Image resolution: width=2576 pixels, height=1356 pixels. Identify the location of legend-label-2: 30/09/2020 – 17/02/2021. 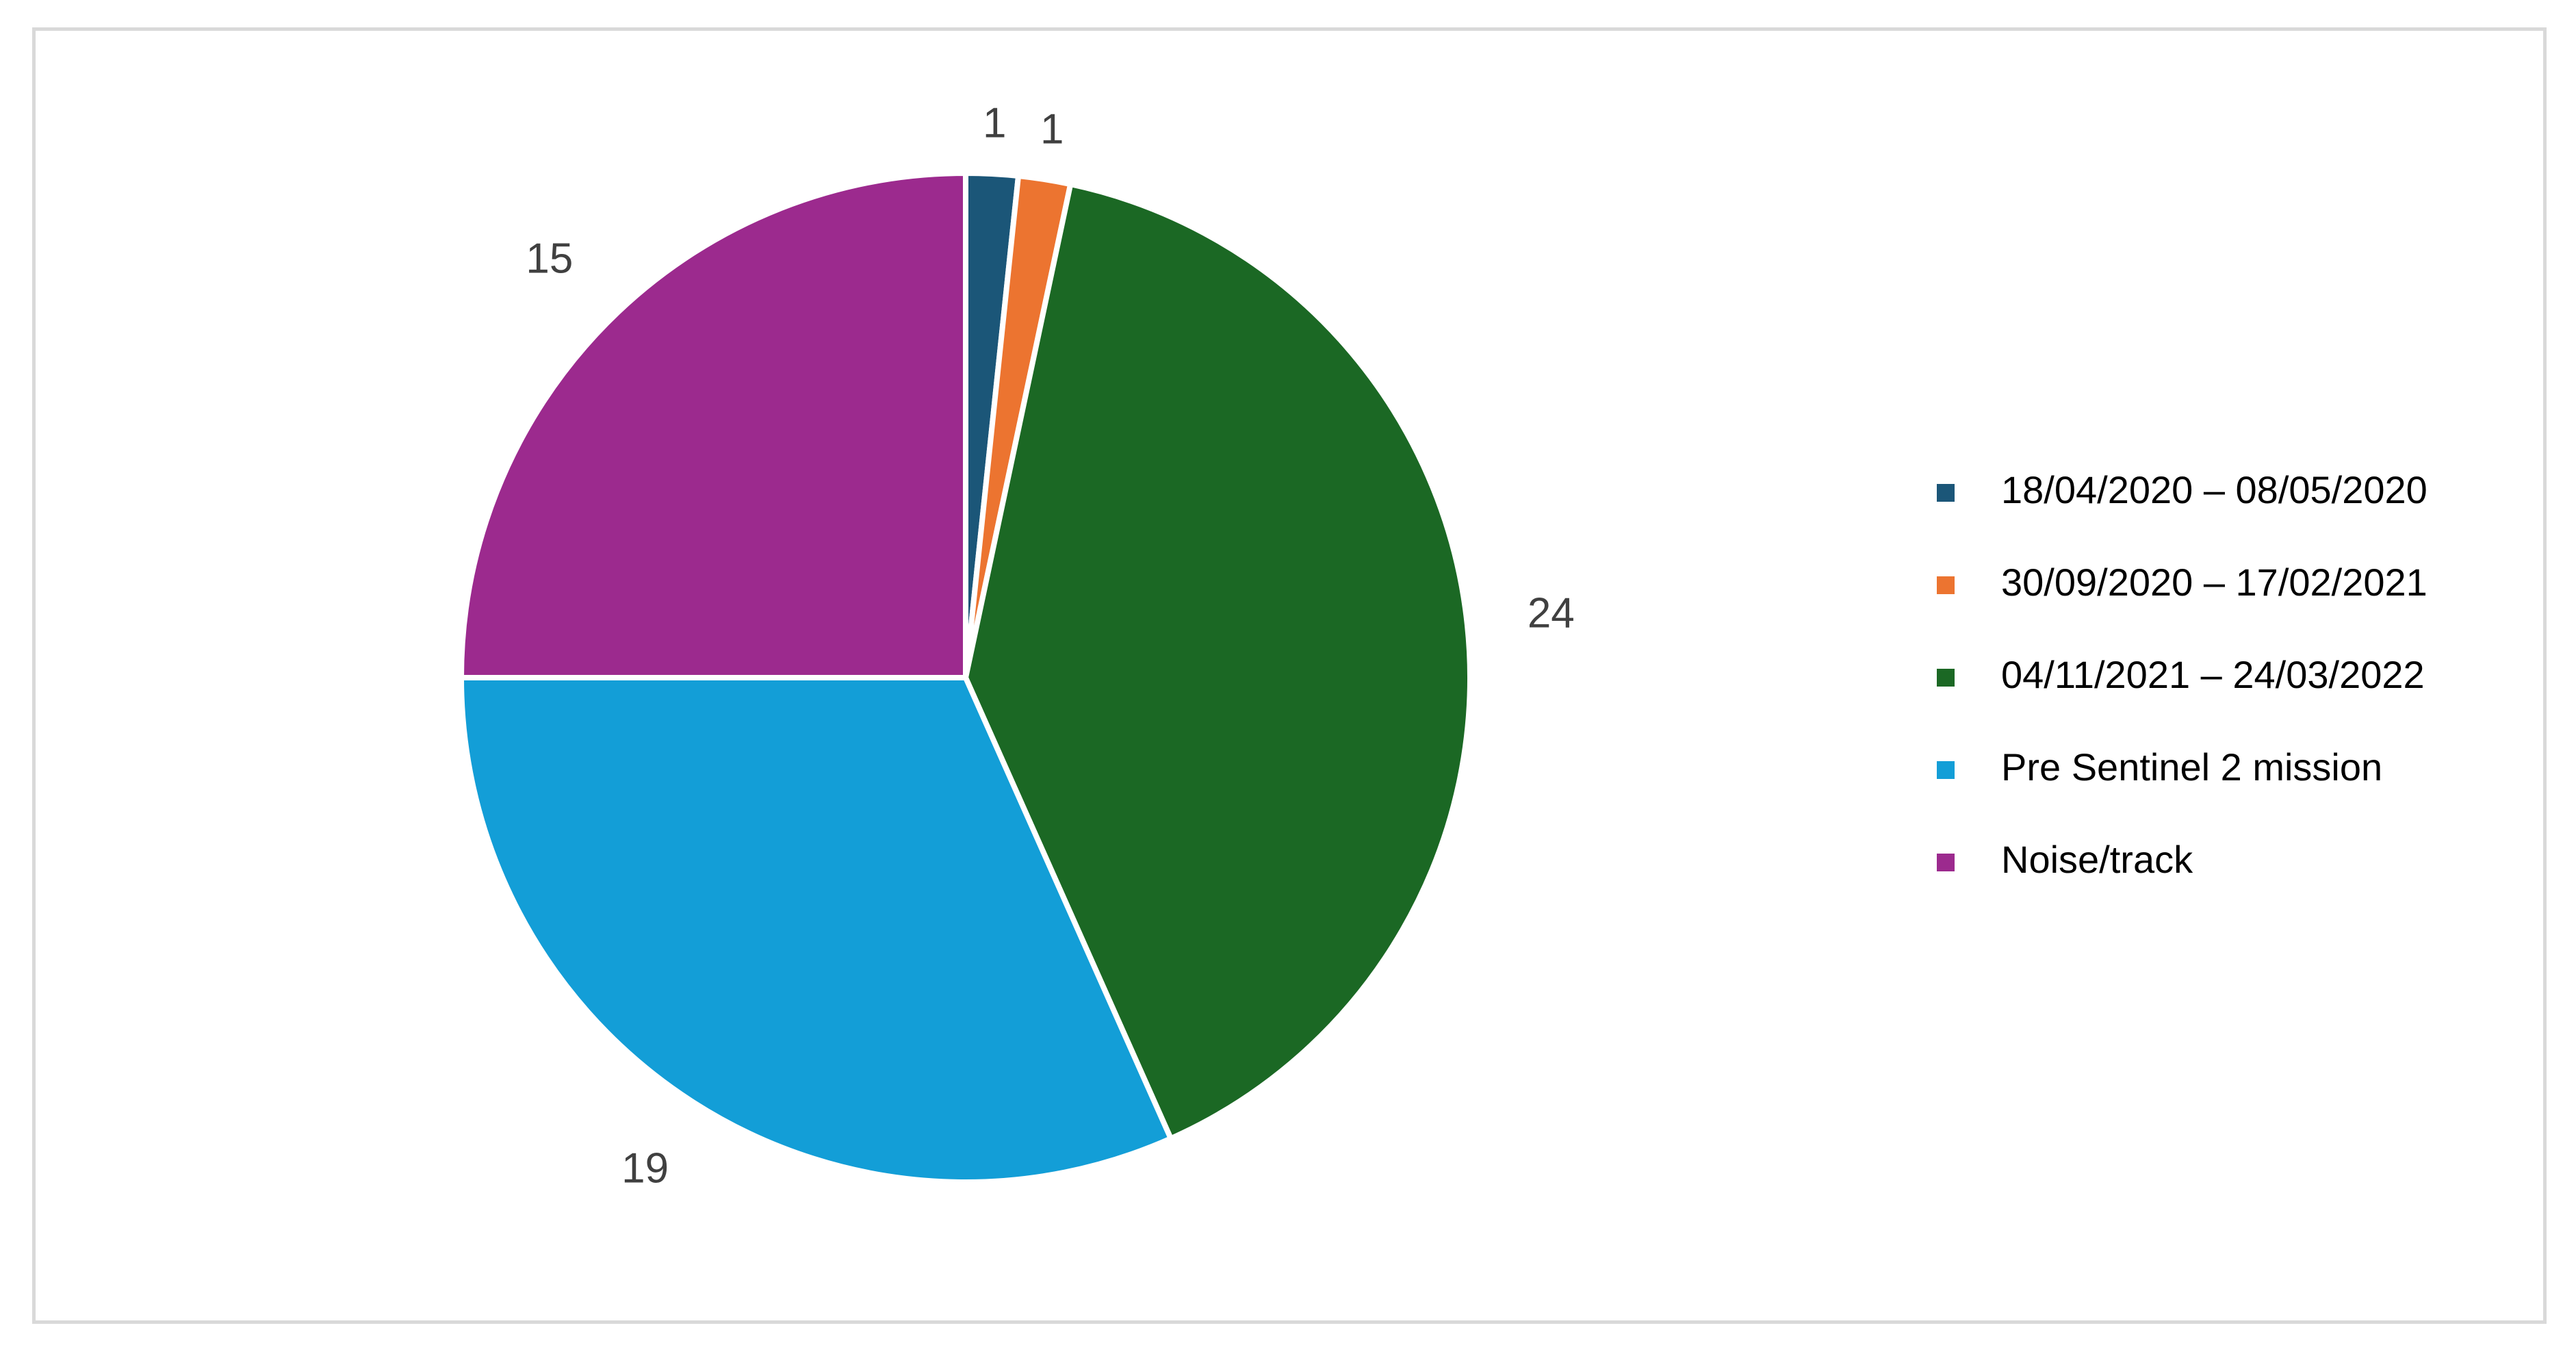
(2214, 582).